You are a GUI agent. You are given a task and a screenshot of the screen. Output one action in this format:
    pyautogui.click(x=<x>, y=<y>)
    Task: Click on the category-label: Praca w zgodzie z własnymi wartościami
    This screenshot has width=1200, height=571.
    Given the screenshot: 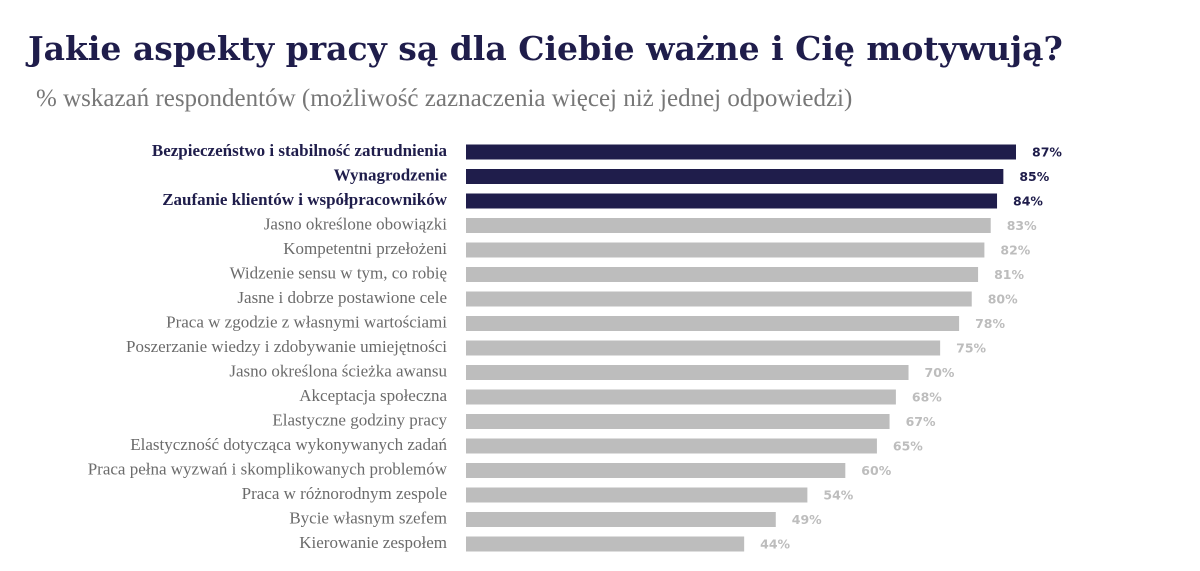 What is the action you would take?
    pyautogui.click(x=306, y=321)
    